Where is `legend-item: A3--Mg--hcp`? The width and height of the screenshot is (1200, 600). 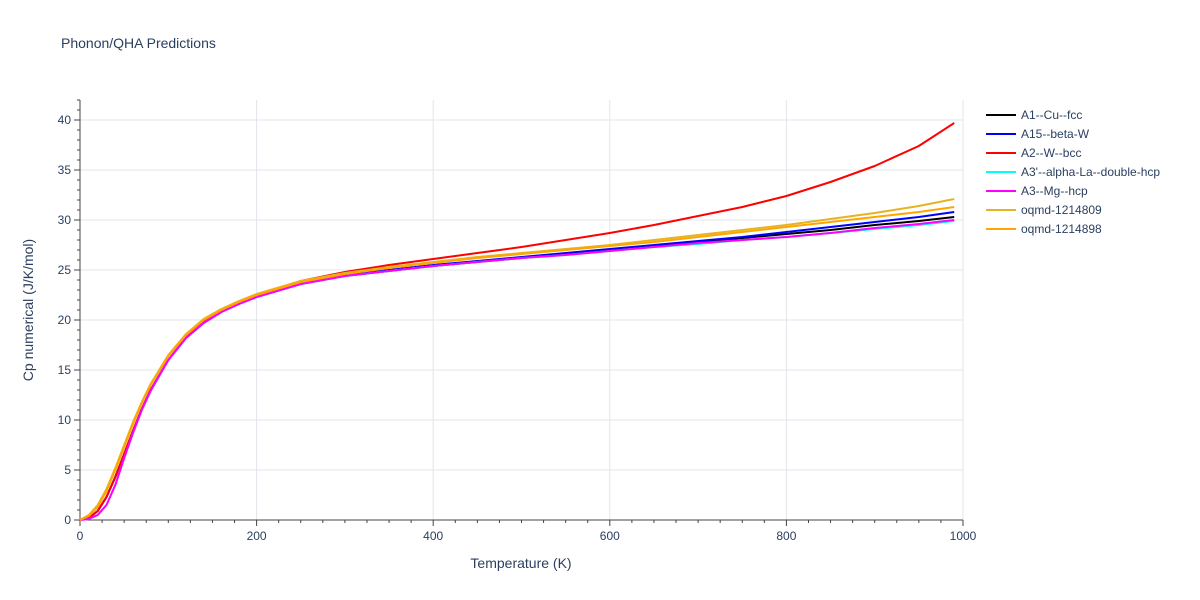 legend-item: A3--Mg--hcp is located at coordinates (1037, 191).